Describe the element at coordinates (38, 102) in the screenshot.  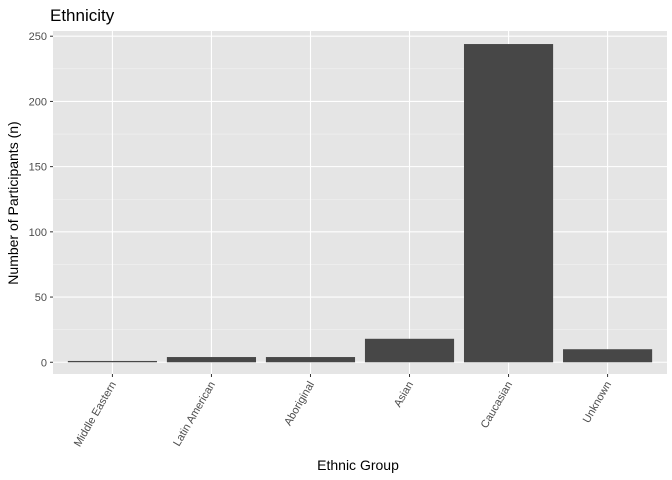
I see `y-tick-label: 200` at that location.